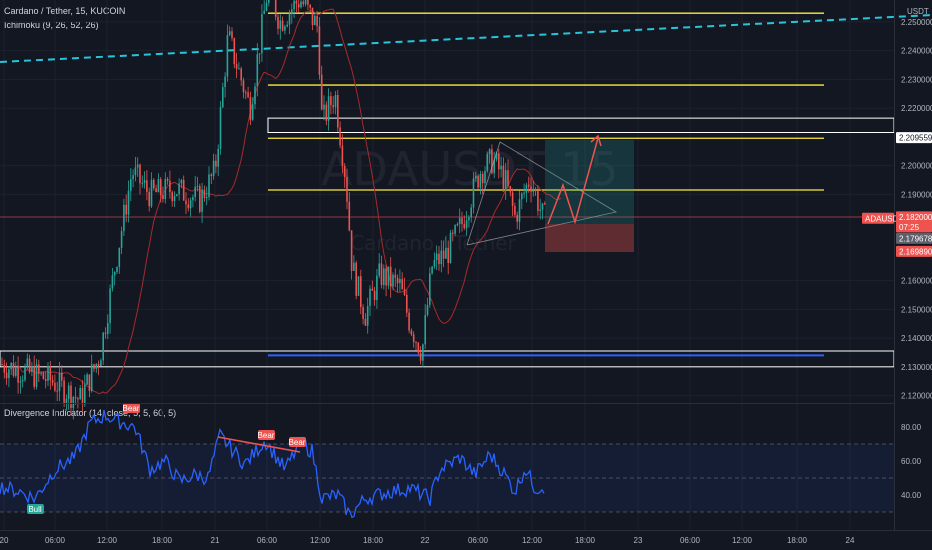 This screenshot has height=550, width=932. What do you see at coordinates (259, 444) in the screenshot?
I see `bear-divergence-line` at bounding box center [259, 444].